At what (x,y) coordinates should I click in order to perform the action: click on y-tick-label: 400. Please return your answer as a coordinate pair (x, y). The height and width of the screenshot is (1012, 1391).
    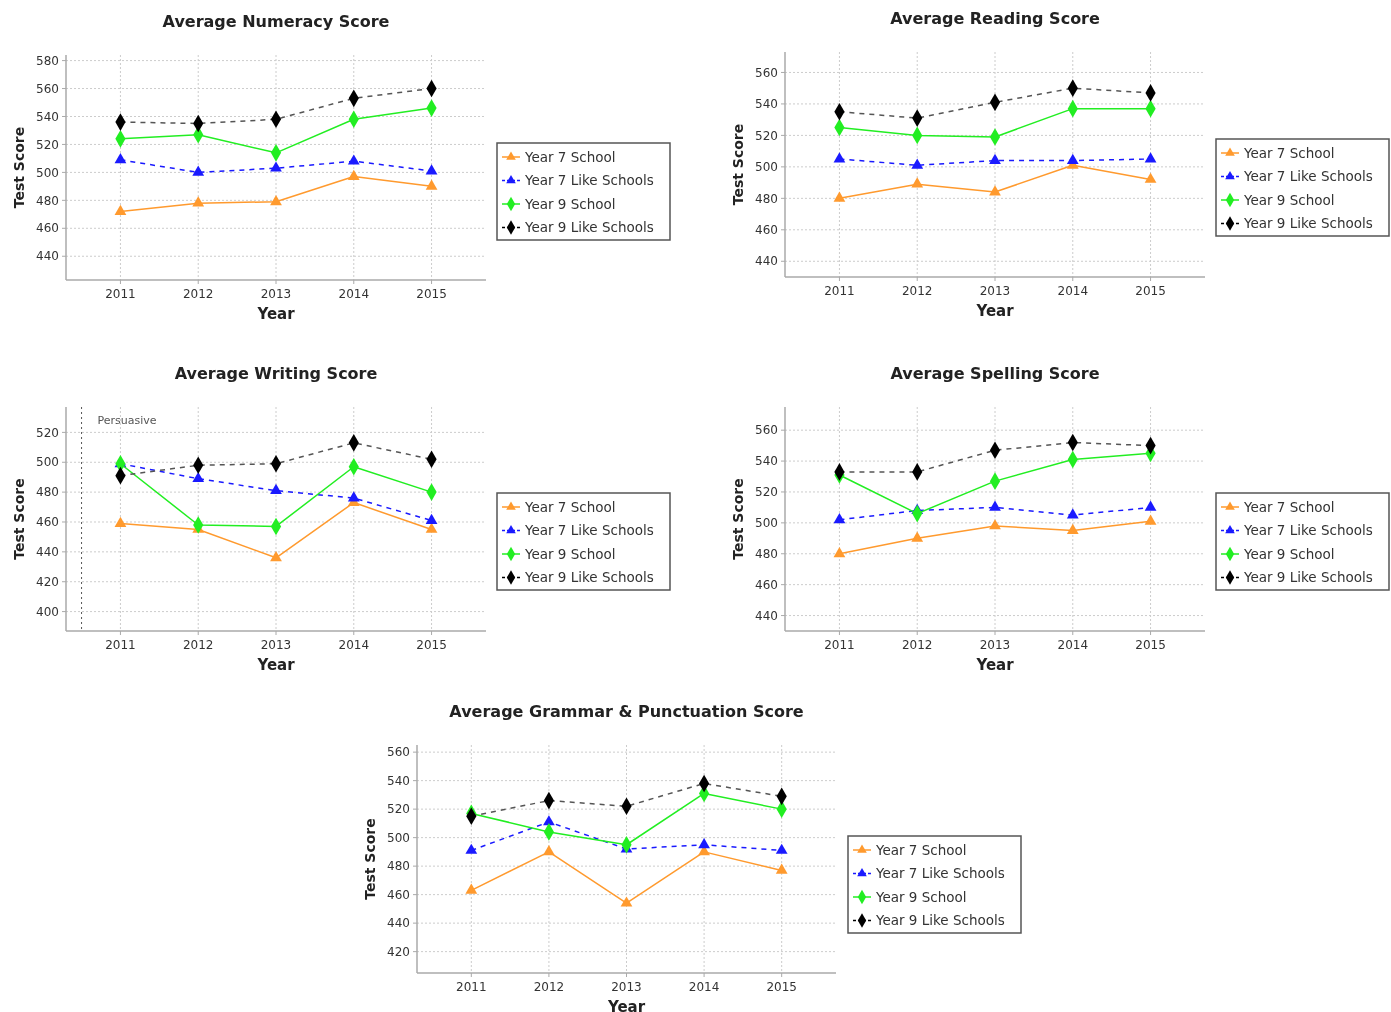
    Looking at the image, I should click on (47, 611).